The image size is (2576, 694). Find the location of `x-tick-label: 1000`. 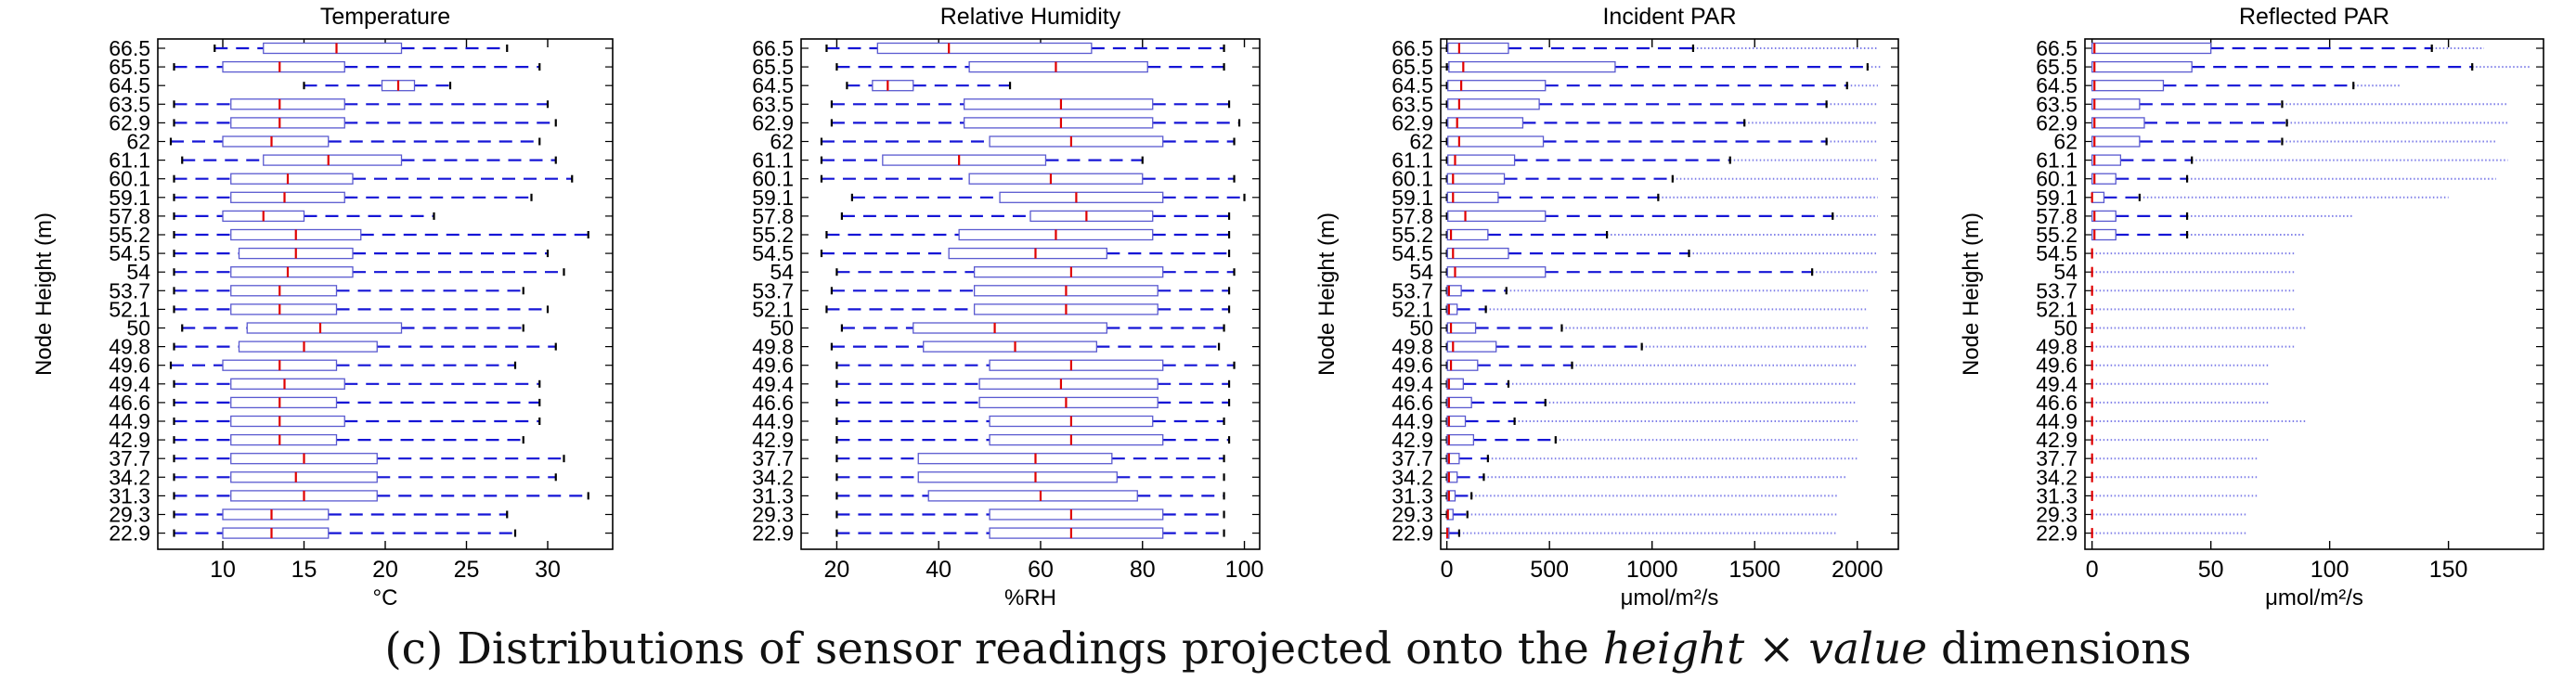

x-tick-label: 1000 is located at coordinates (1652, 570).